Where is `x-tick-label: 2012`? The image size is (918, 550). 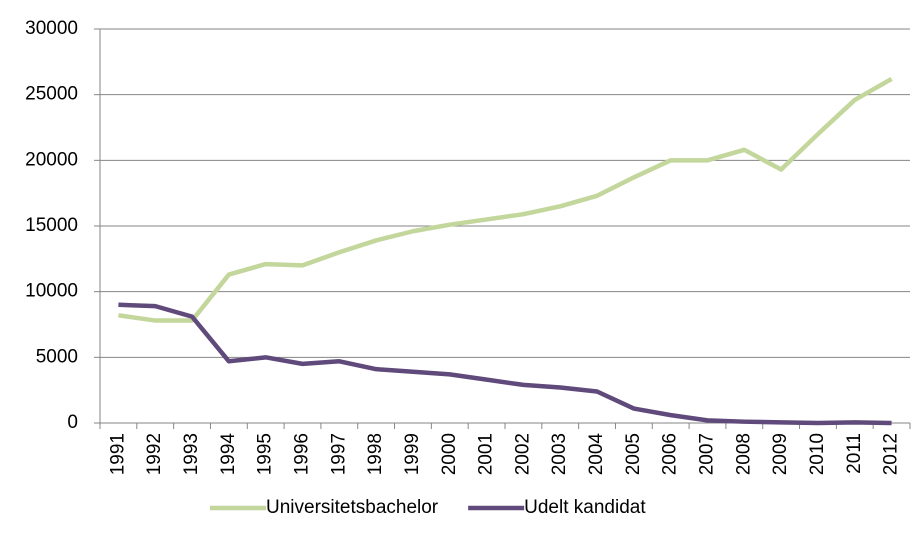 x-tick-label: 2012 is located at coordinates (891, 454).